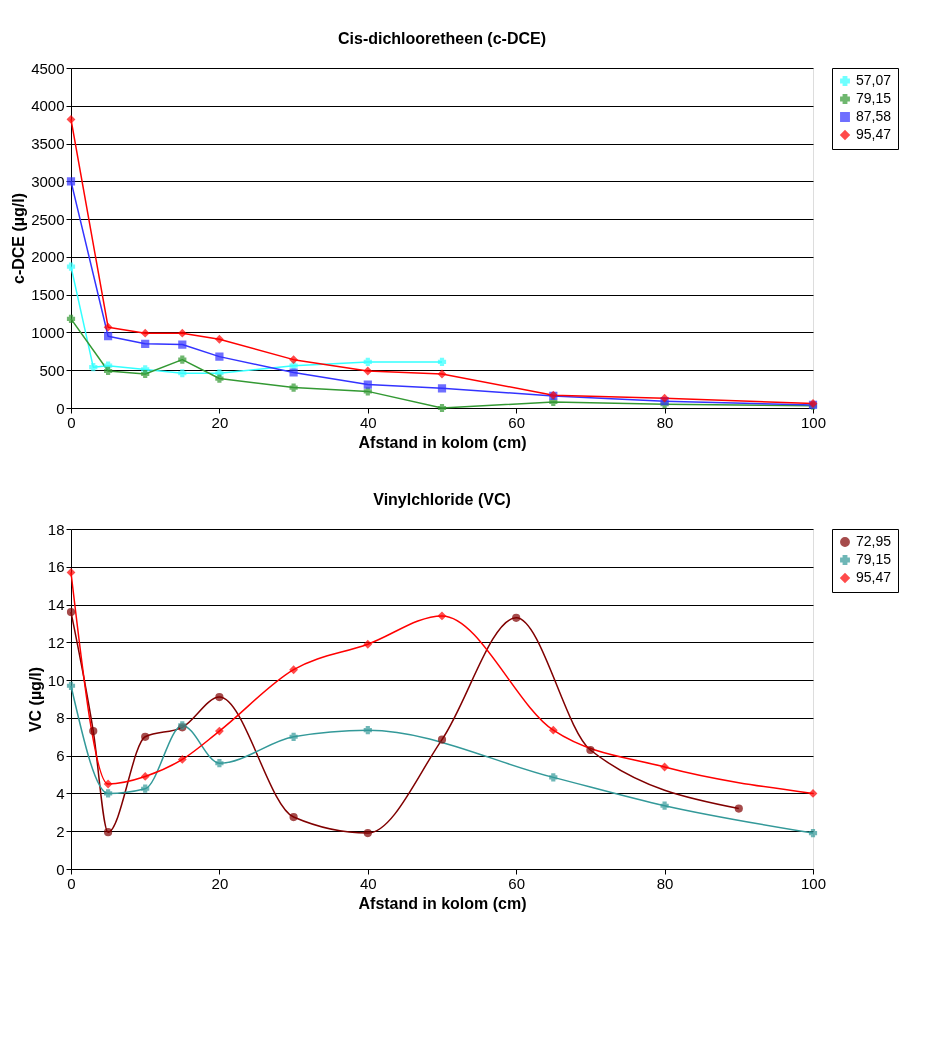  I want to click on y-tick-label: 4000, so click(48, 106).